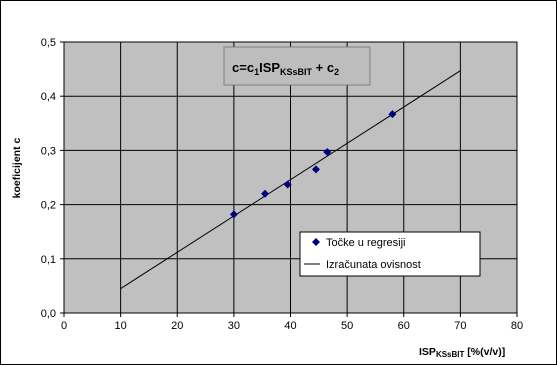 This screenshot has width=557, height=365. What do you see at coordinates (64, 326) in the screenshot?
I see `x-tick-label: 0` at bounding box center [64, 326].